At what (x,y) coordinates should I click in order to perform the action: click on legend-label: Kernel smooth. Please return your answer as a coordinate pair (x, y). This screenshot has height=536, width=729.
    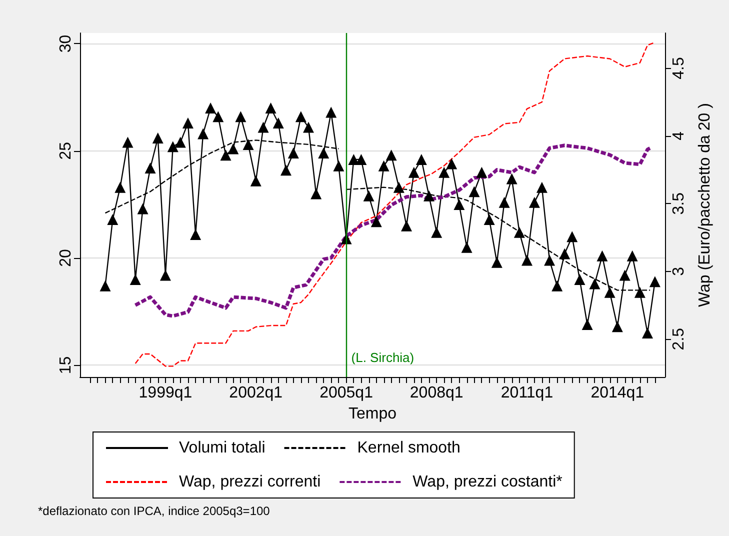
    Looking at the image, I should click on (408, 448).